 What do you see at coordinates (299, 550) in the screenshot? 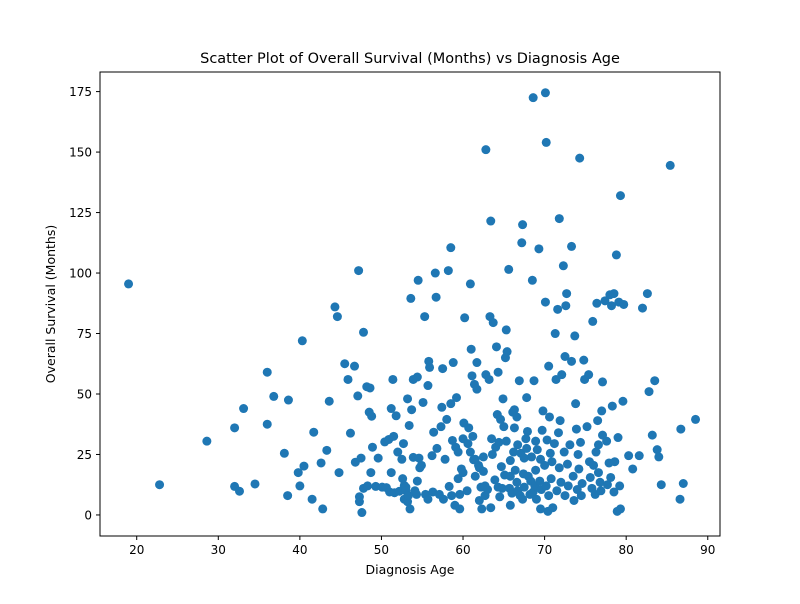
I see `x-tick-label: 40` at bounding box center [299, 550].